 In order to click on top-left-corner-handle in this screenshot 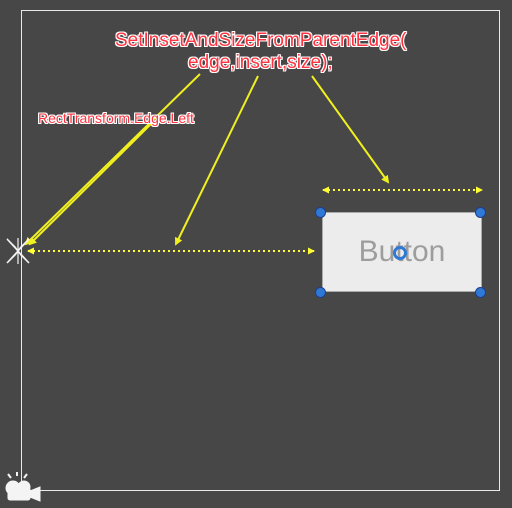, I will do `click(320, 212)`.